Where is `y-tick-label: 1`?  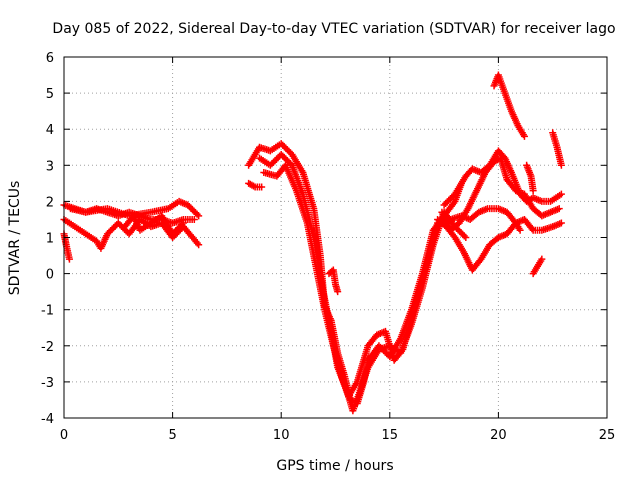 y-tick-label: 1 is located at coordinates (50, 239).